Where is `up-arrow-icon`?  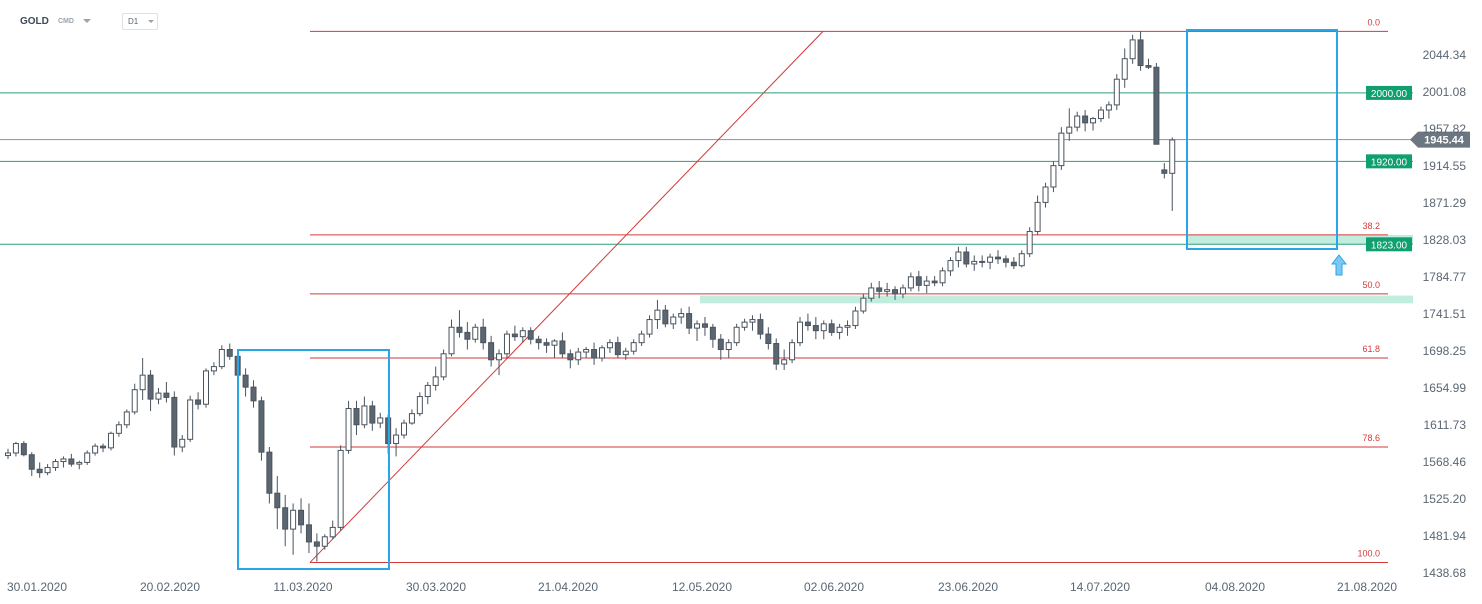
up-arrow-icon is located at coordinates (1339, 265).